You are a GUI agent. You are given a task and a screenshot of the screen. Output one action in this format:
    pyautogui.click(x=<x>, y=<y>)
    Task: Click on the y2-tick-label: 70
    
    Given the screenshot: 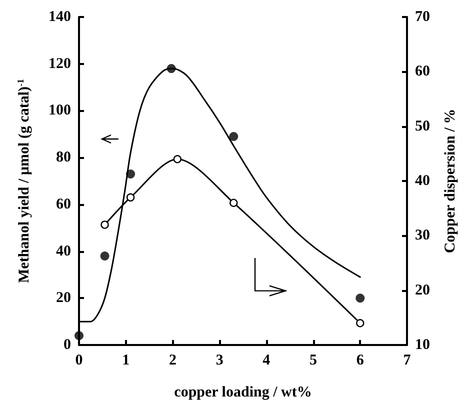 What is the action you would take?
    pyautogui.click(x=422, y=17)
    